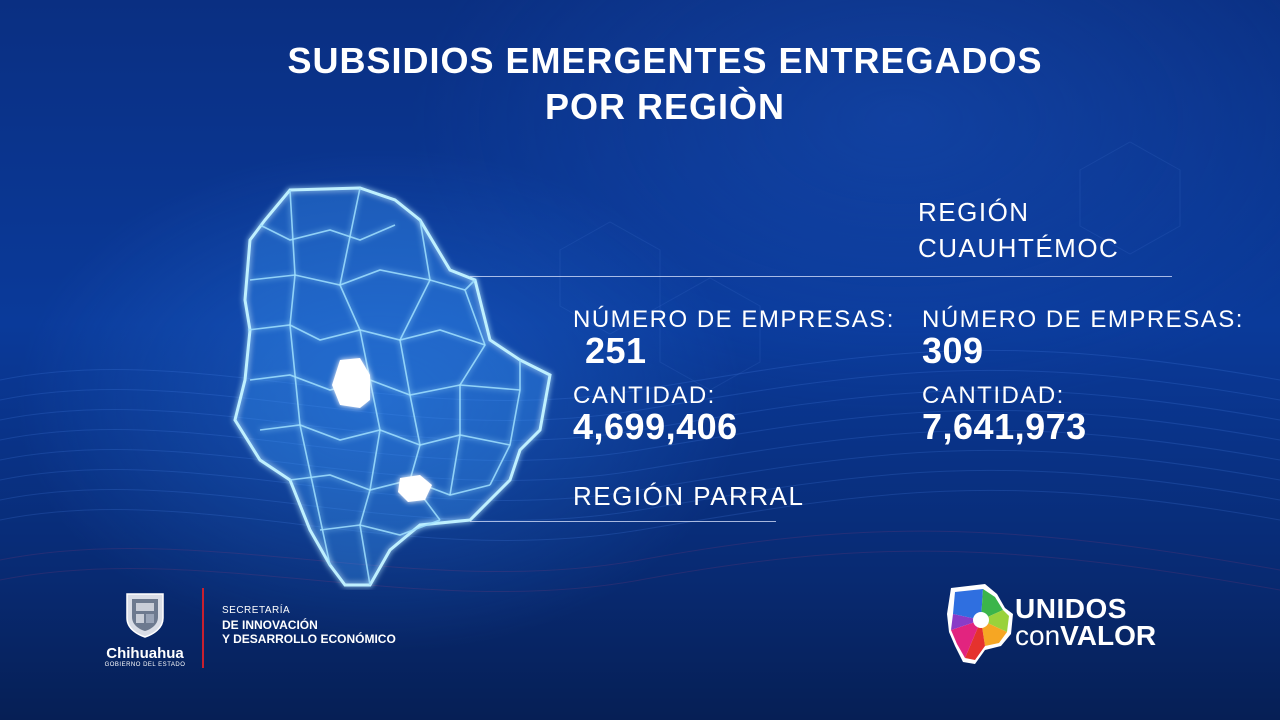 The width and height of the screenshot is (1280, 720). What do you see at coordinates (1083, 319) in the screenshot?
I see `cuauhtemoc-companies-label: NÚMERO DE EMPRESAS:` at bounding box center [1083, 319].